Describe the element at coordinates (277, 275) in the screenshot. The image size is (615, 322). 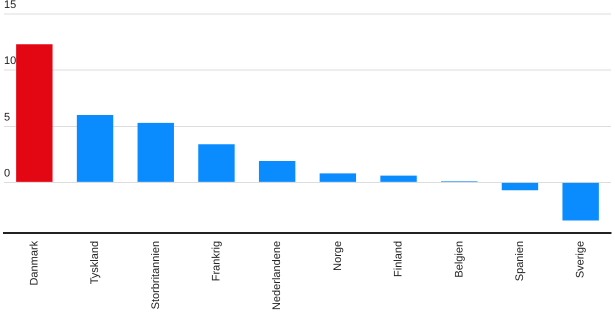
I see `x-tick-label: Nederlandene` at that location.